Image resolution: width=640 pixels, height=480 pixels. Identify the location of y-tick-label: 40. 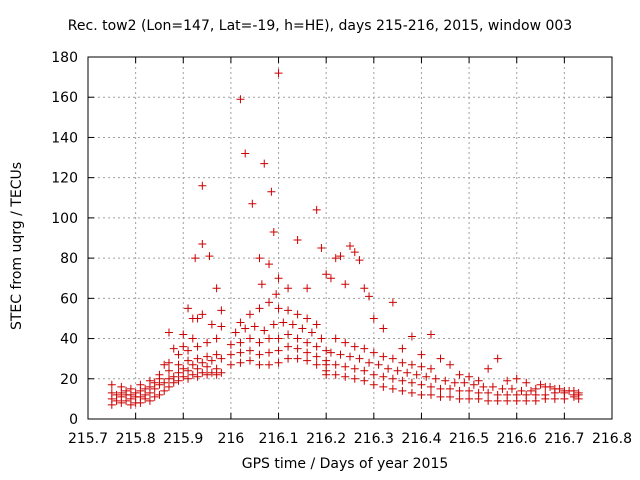
(69, 340).